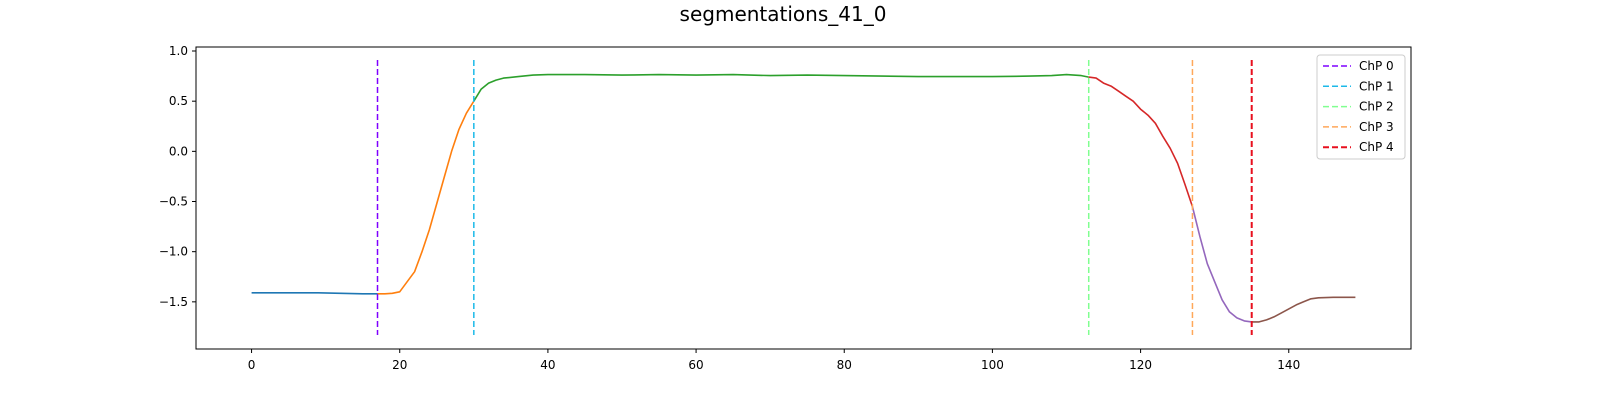  I want to click on y-tick-label: 0.5, so click(178, 101).